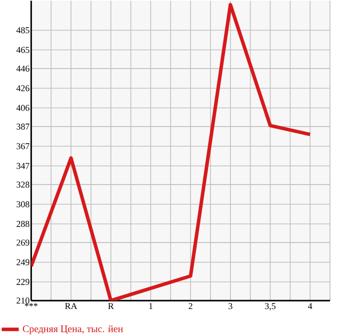 This screenshot has width=345, height=336. Describe the element at coordinates (270, 307) in the screenshot. I see `x-tick-label: 3,5` at that location.